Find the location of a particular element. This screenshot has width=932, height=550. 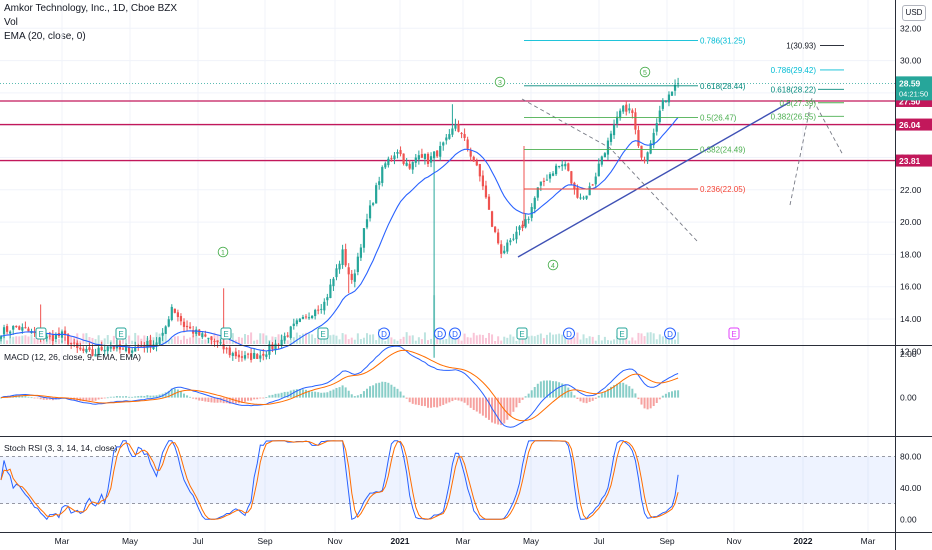

wave-label: 1 is located at coordinates (223, 253).